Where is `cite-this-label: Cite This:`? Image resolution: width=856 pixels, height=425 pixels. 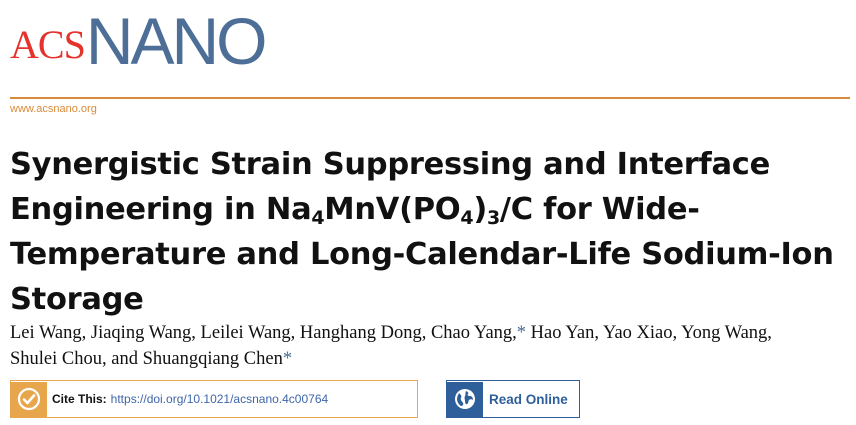
cite-this-label: Cite This: is located at coordinates (79, 399).